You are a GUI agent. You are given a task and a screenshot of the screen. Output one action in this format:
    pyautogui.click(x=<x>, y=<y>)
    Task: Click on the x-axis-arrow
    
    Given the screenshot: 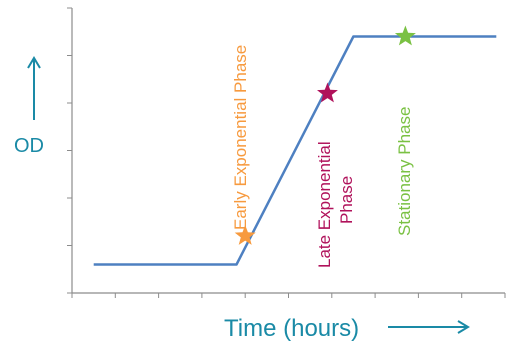 What is the action you would take?
    pyautogui.click(x=429, y=327)
    